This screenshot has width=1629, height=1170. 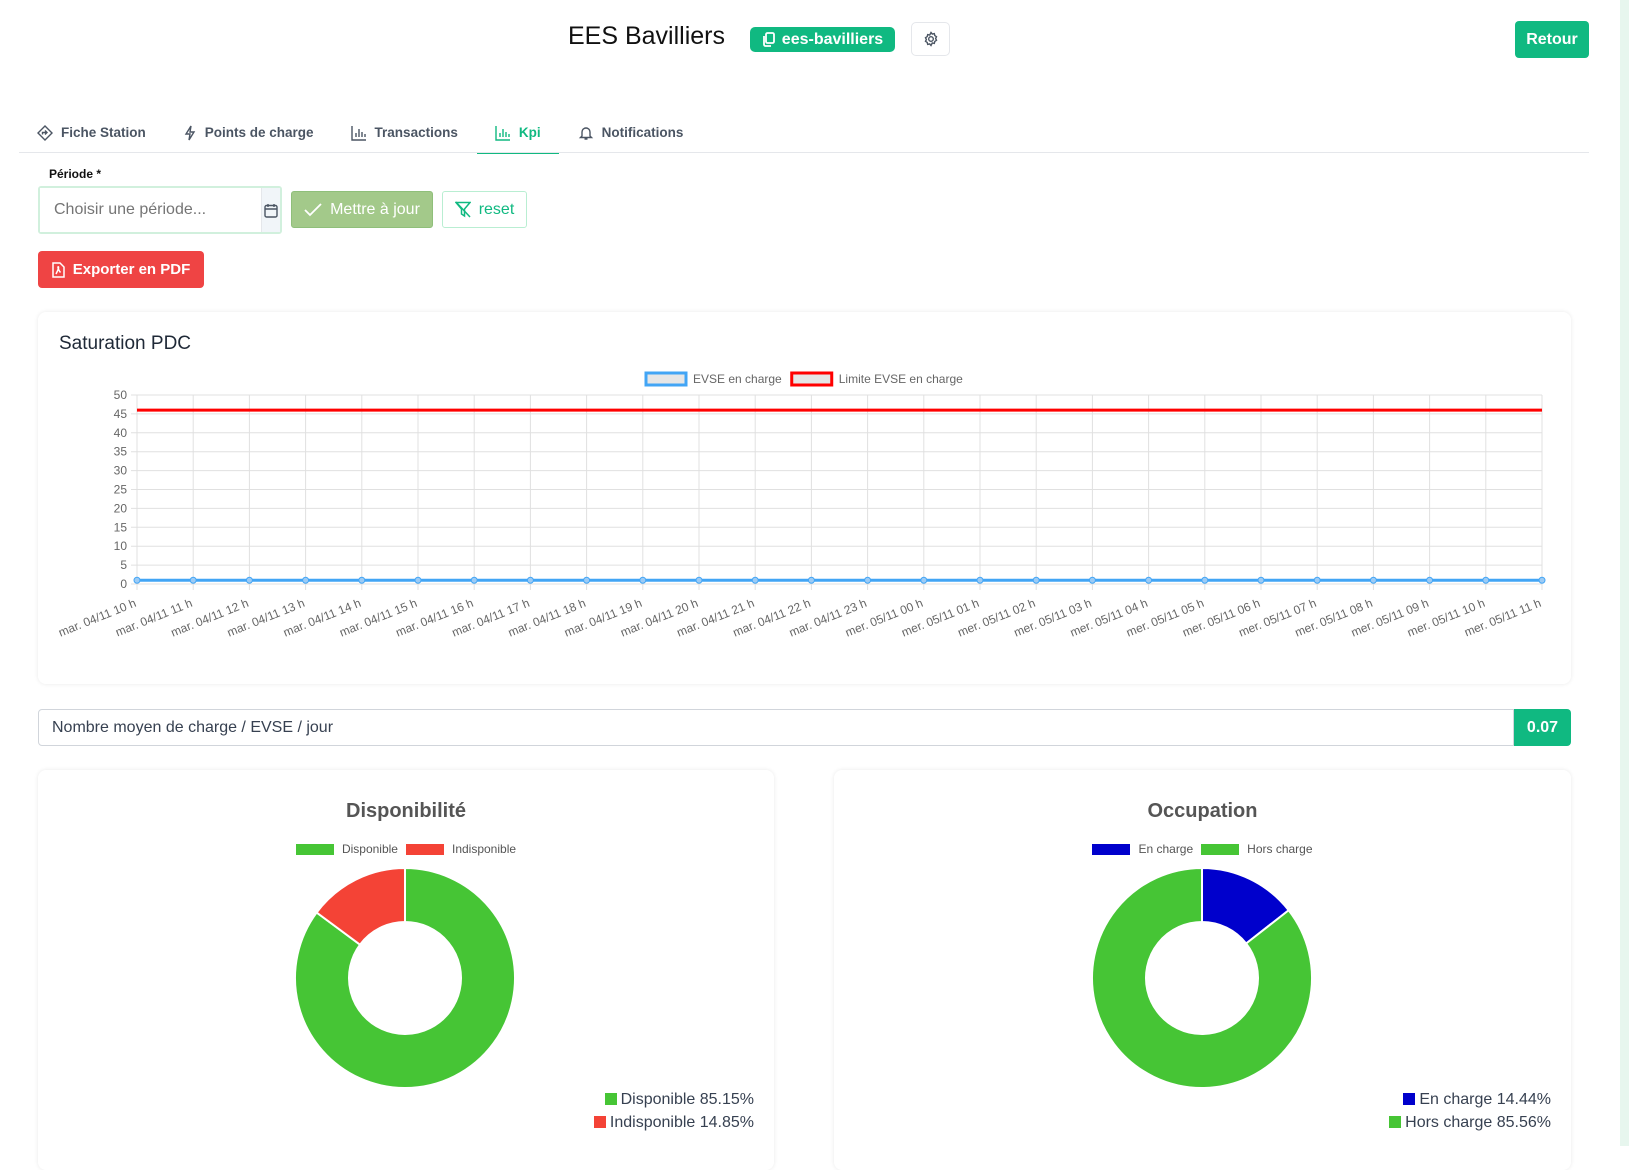 What do you see at coordinates (121, 546) in the screenshot?
I see `y-tick-label: 10` at bounding box center [121, 546].